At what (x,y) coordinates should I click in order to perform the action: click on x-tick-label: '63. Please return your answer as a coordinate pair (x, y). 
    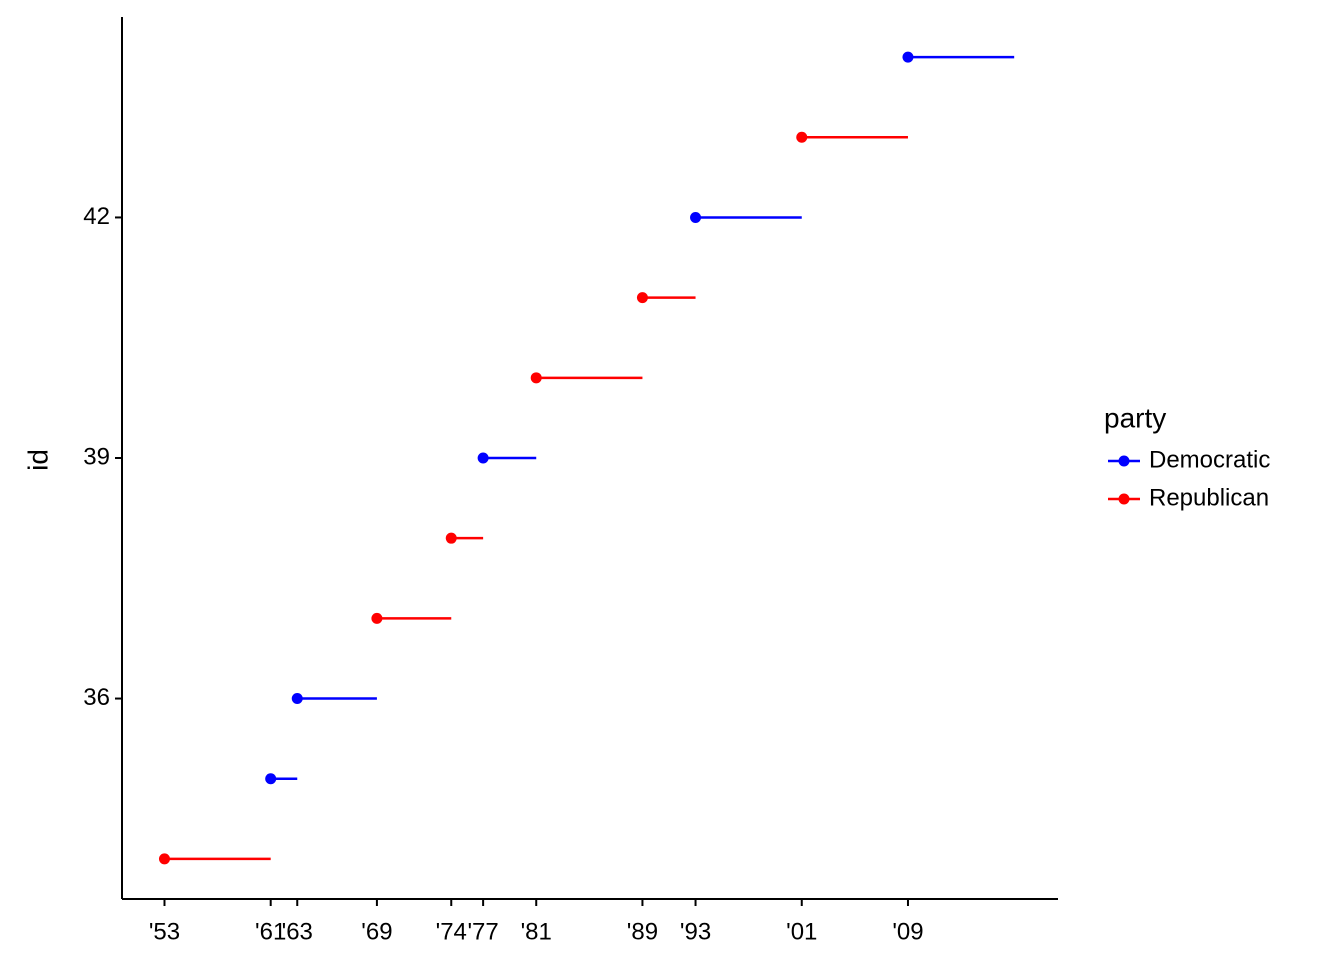
    Looking at the image, I should click on (297, 931).